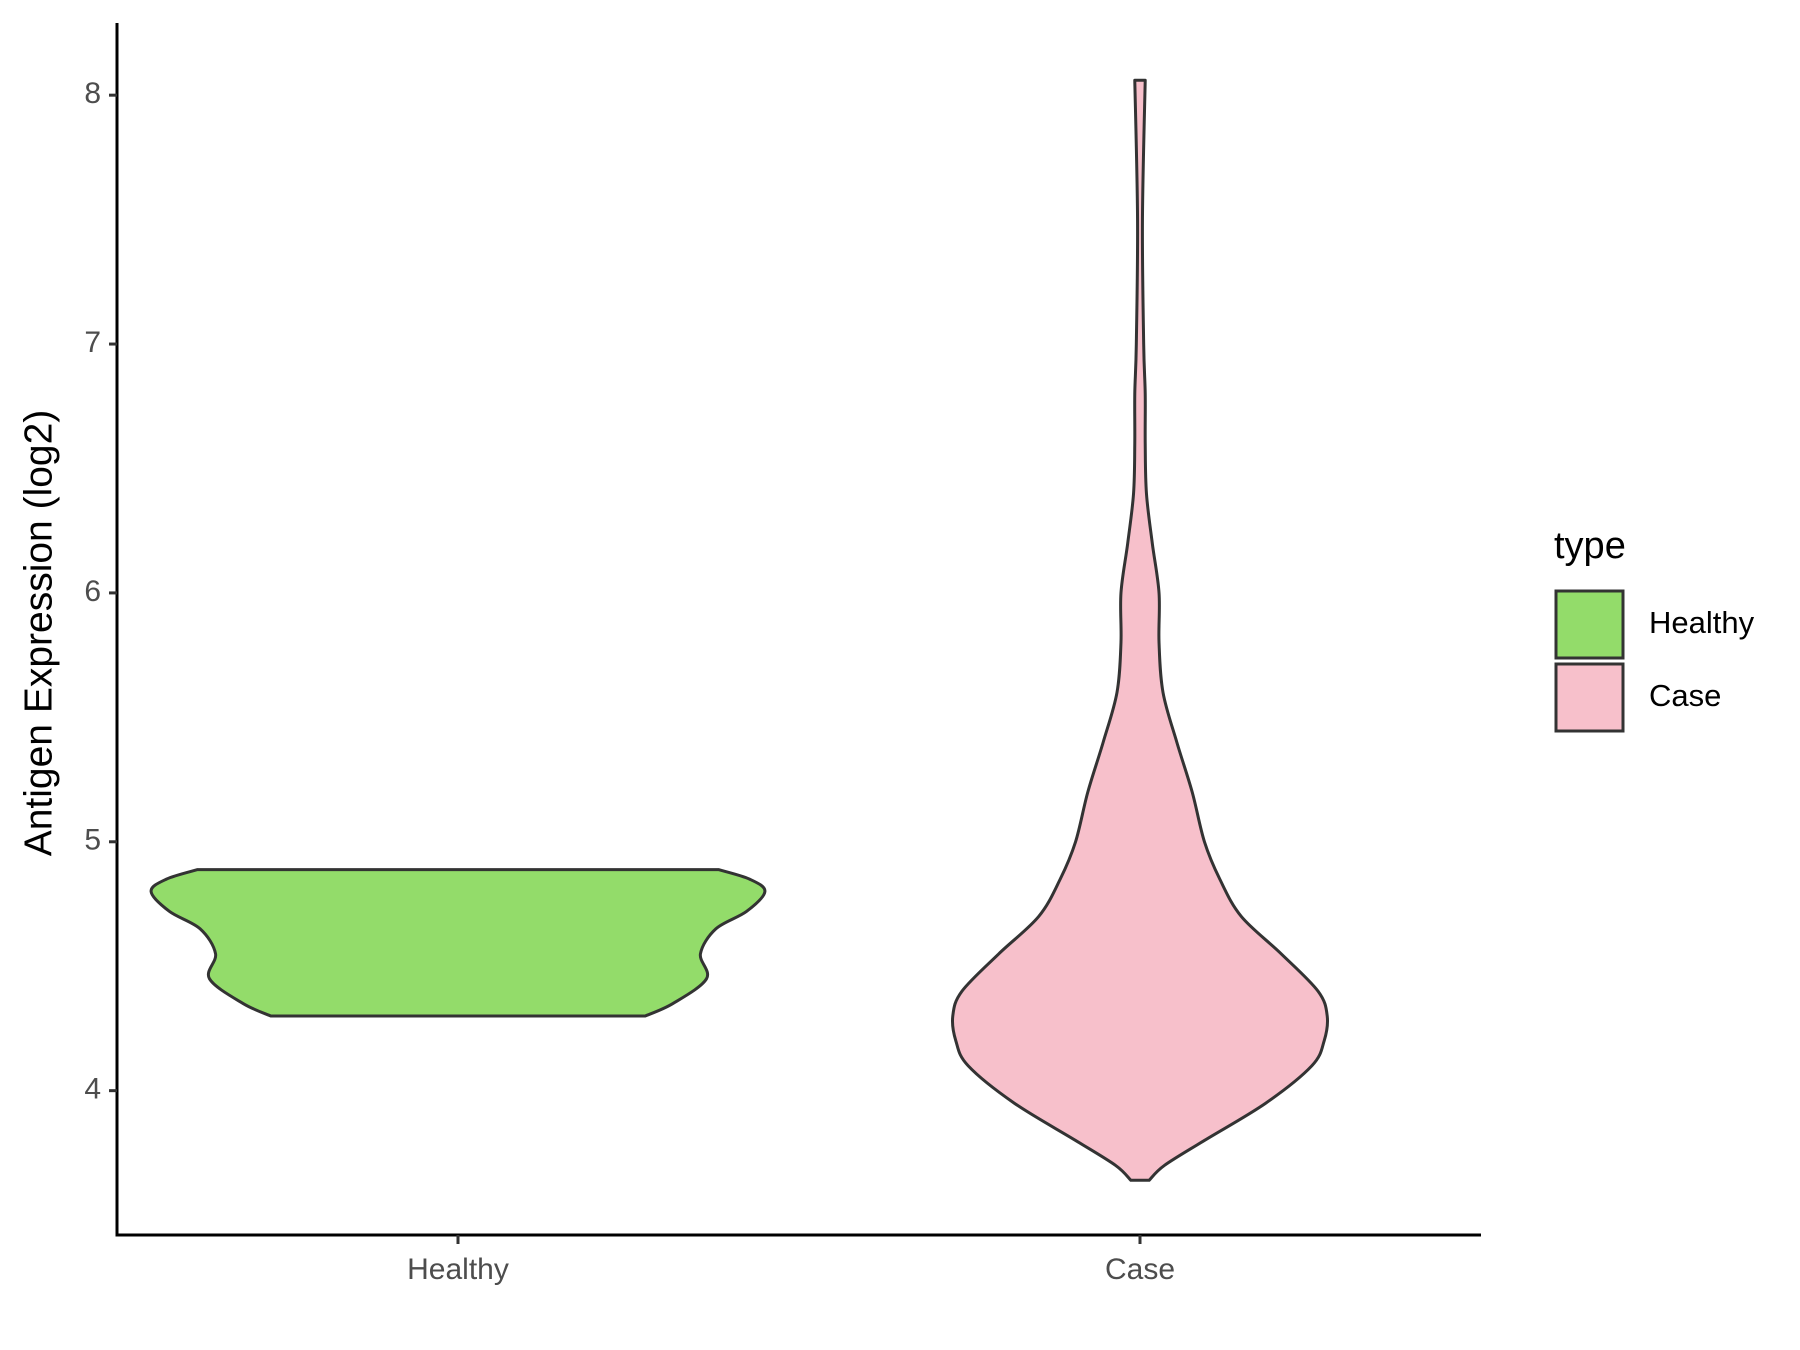  I want to click on y-tick-label: 4, so click(92, 1089).